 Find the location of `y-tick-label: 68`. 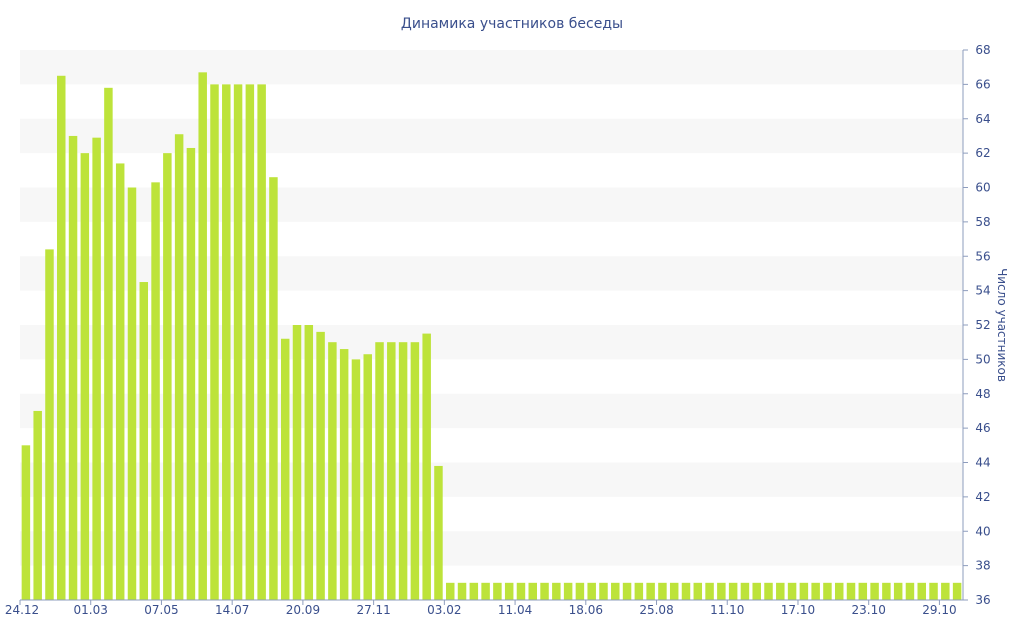

y-tick-label: 68 is located at coordinates (982, 50).